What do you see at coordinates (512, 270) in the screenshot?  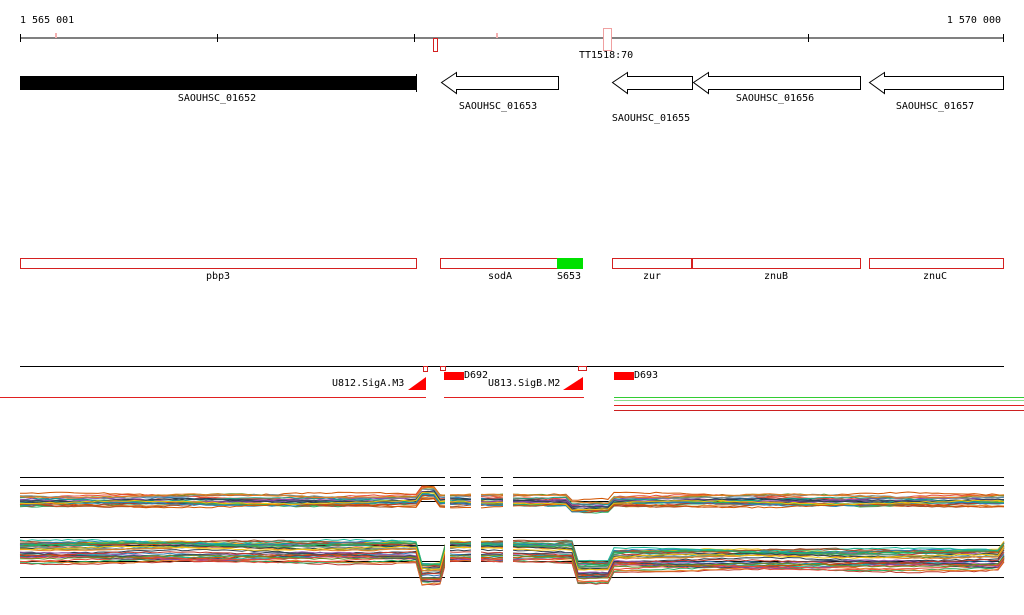 I see `gene-track: pbp3 sodA S653 zur znuB znuC` at bounding box center [512, 270].